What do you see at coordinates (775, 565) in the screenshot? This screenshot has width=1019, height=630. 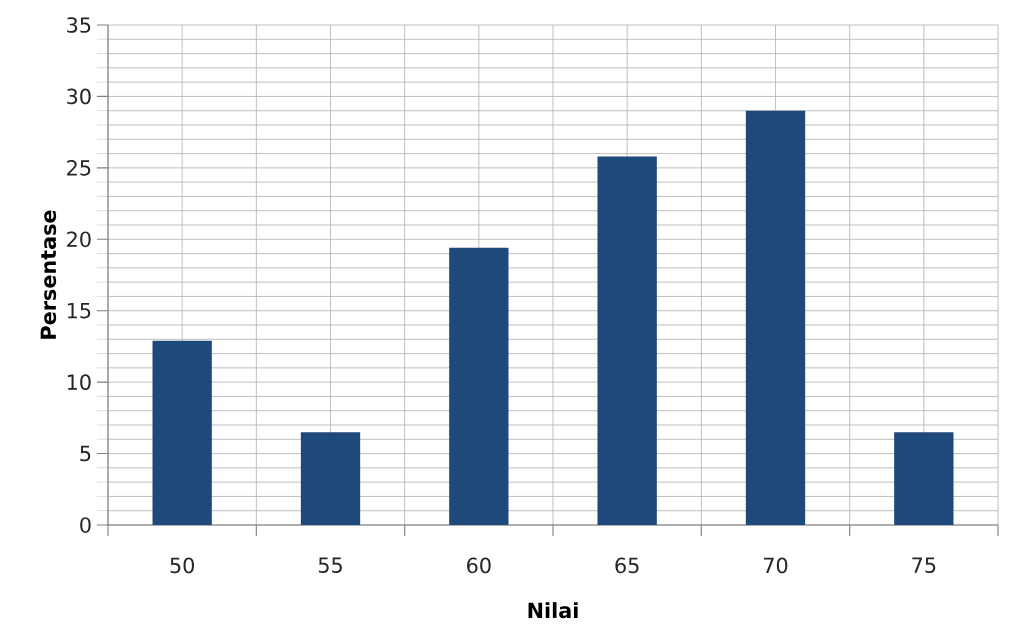 I see `x-tick-label: 70` at bounding box center [775, 565].